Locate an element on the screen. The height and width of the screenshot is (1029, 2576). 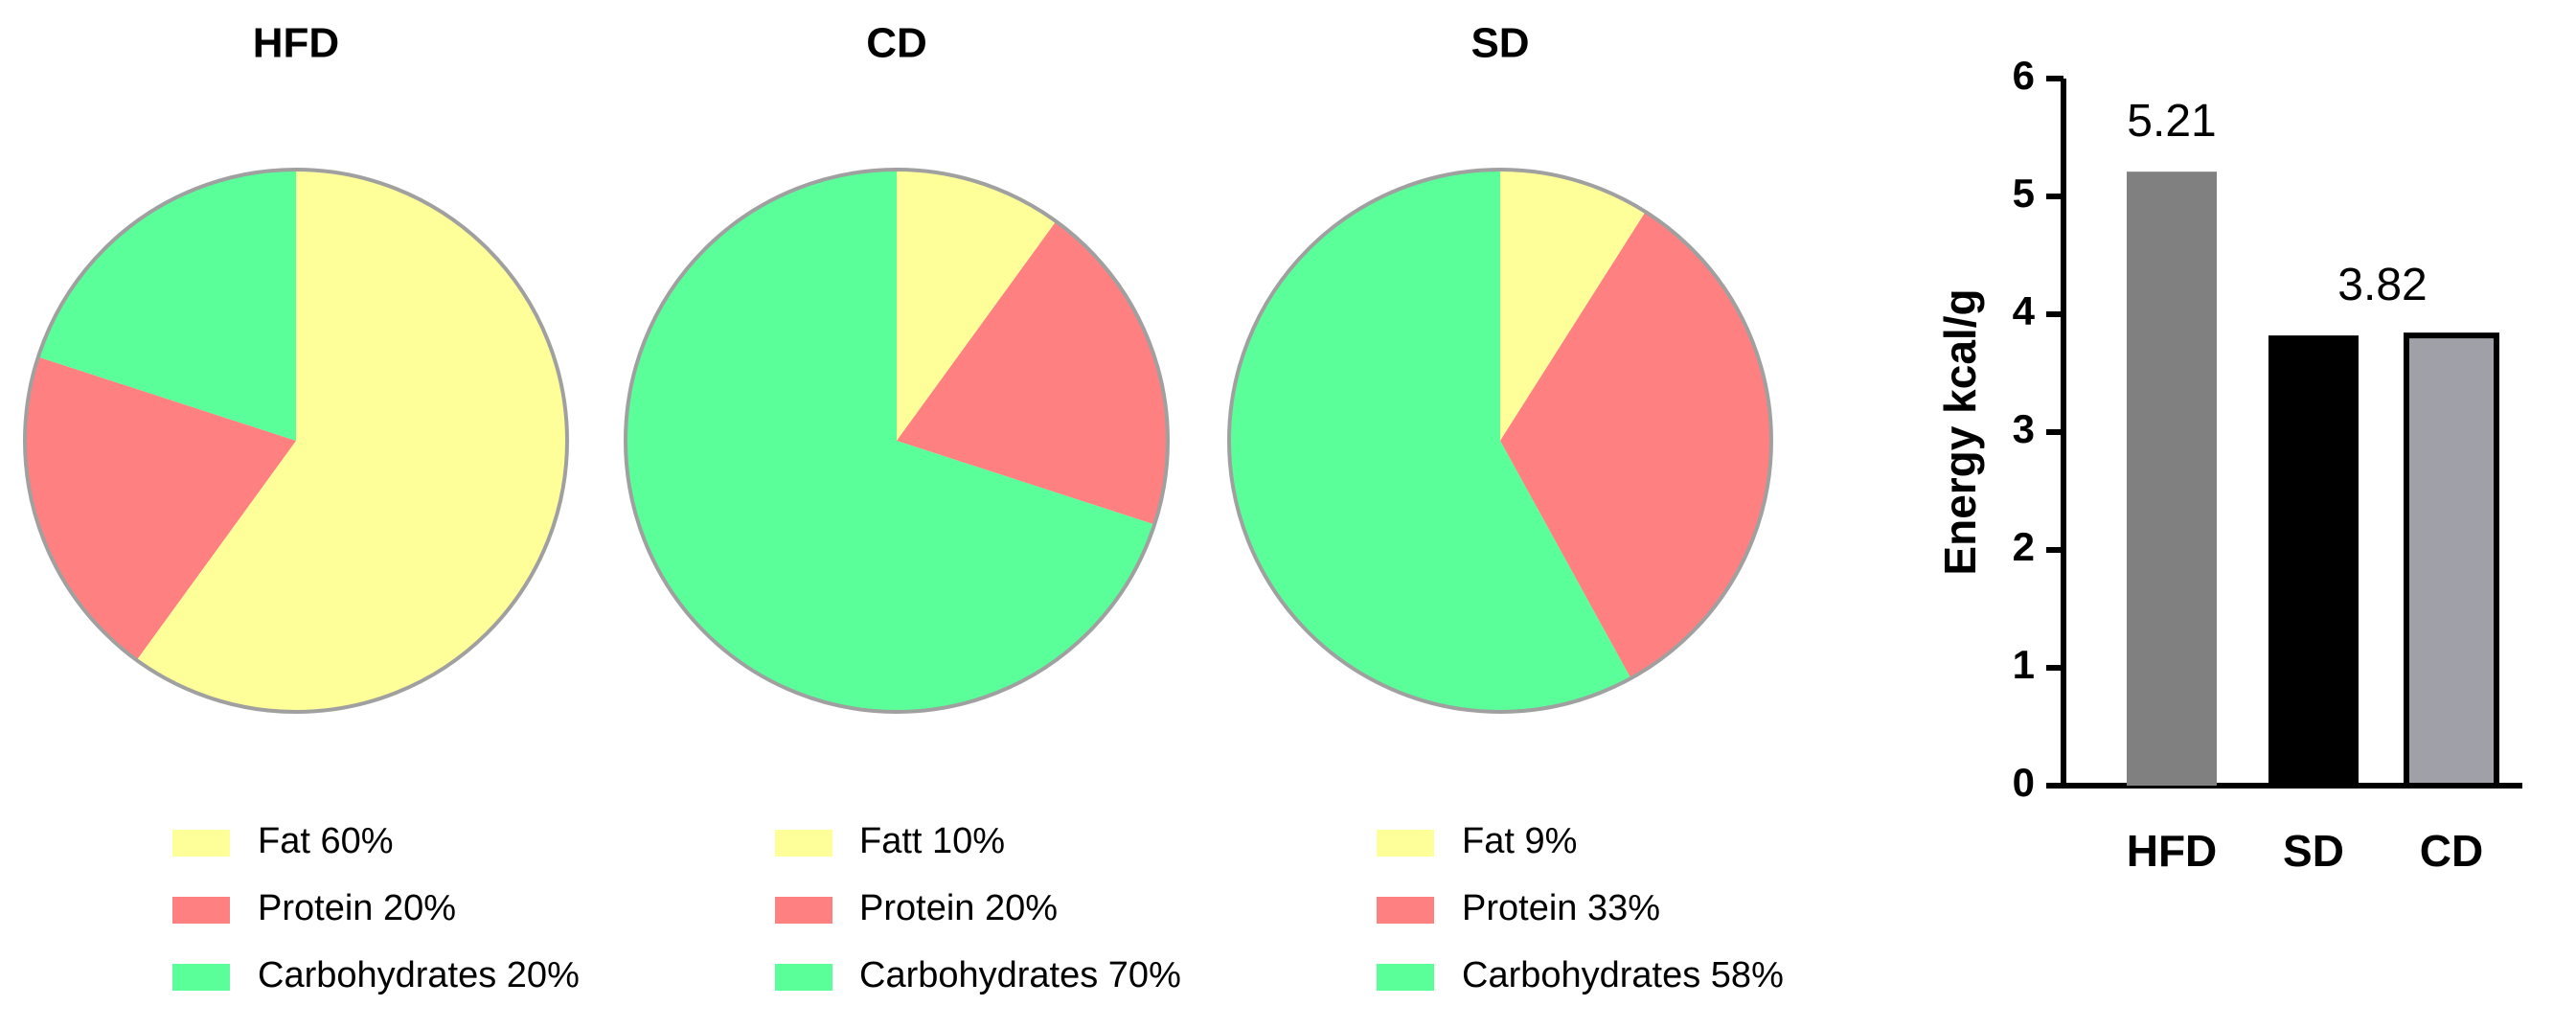
legend-label: Carbohydrates 20% is located at coordinates (419, 975).